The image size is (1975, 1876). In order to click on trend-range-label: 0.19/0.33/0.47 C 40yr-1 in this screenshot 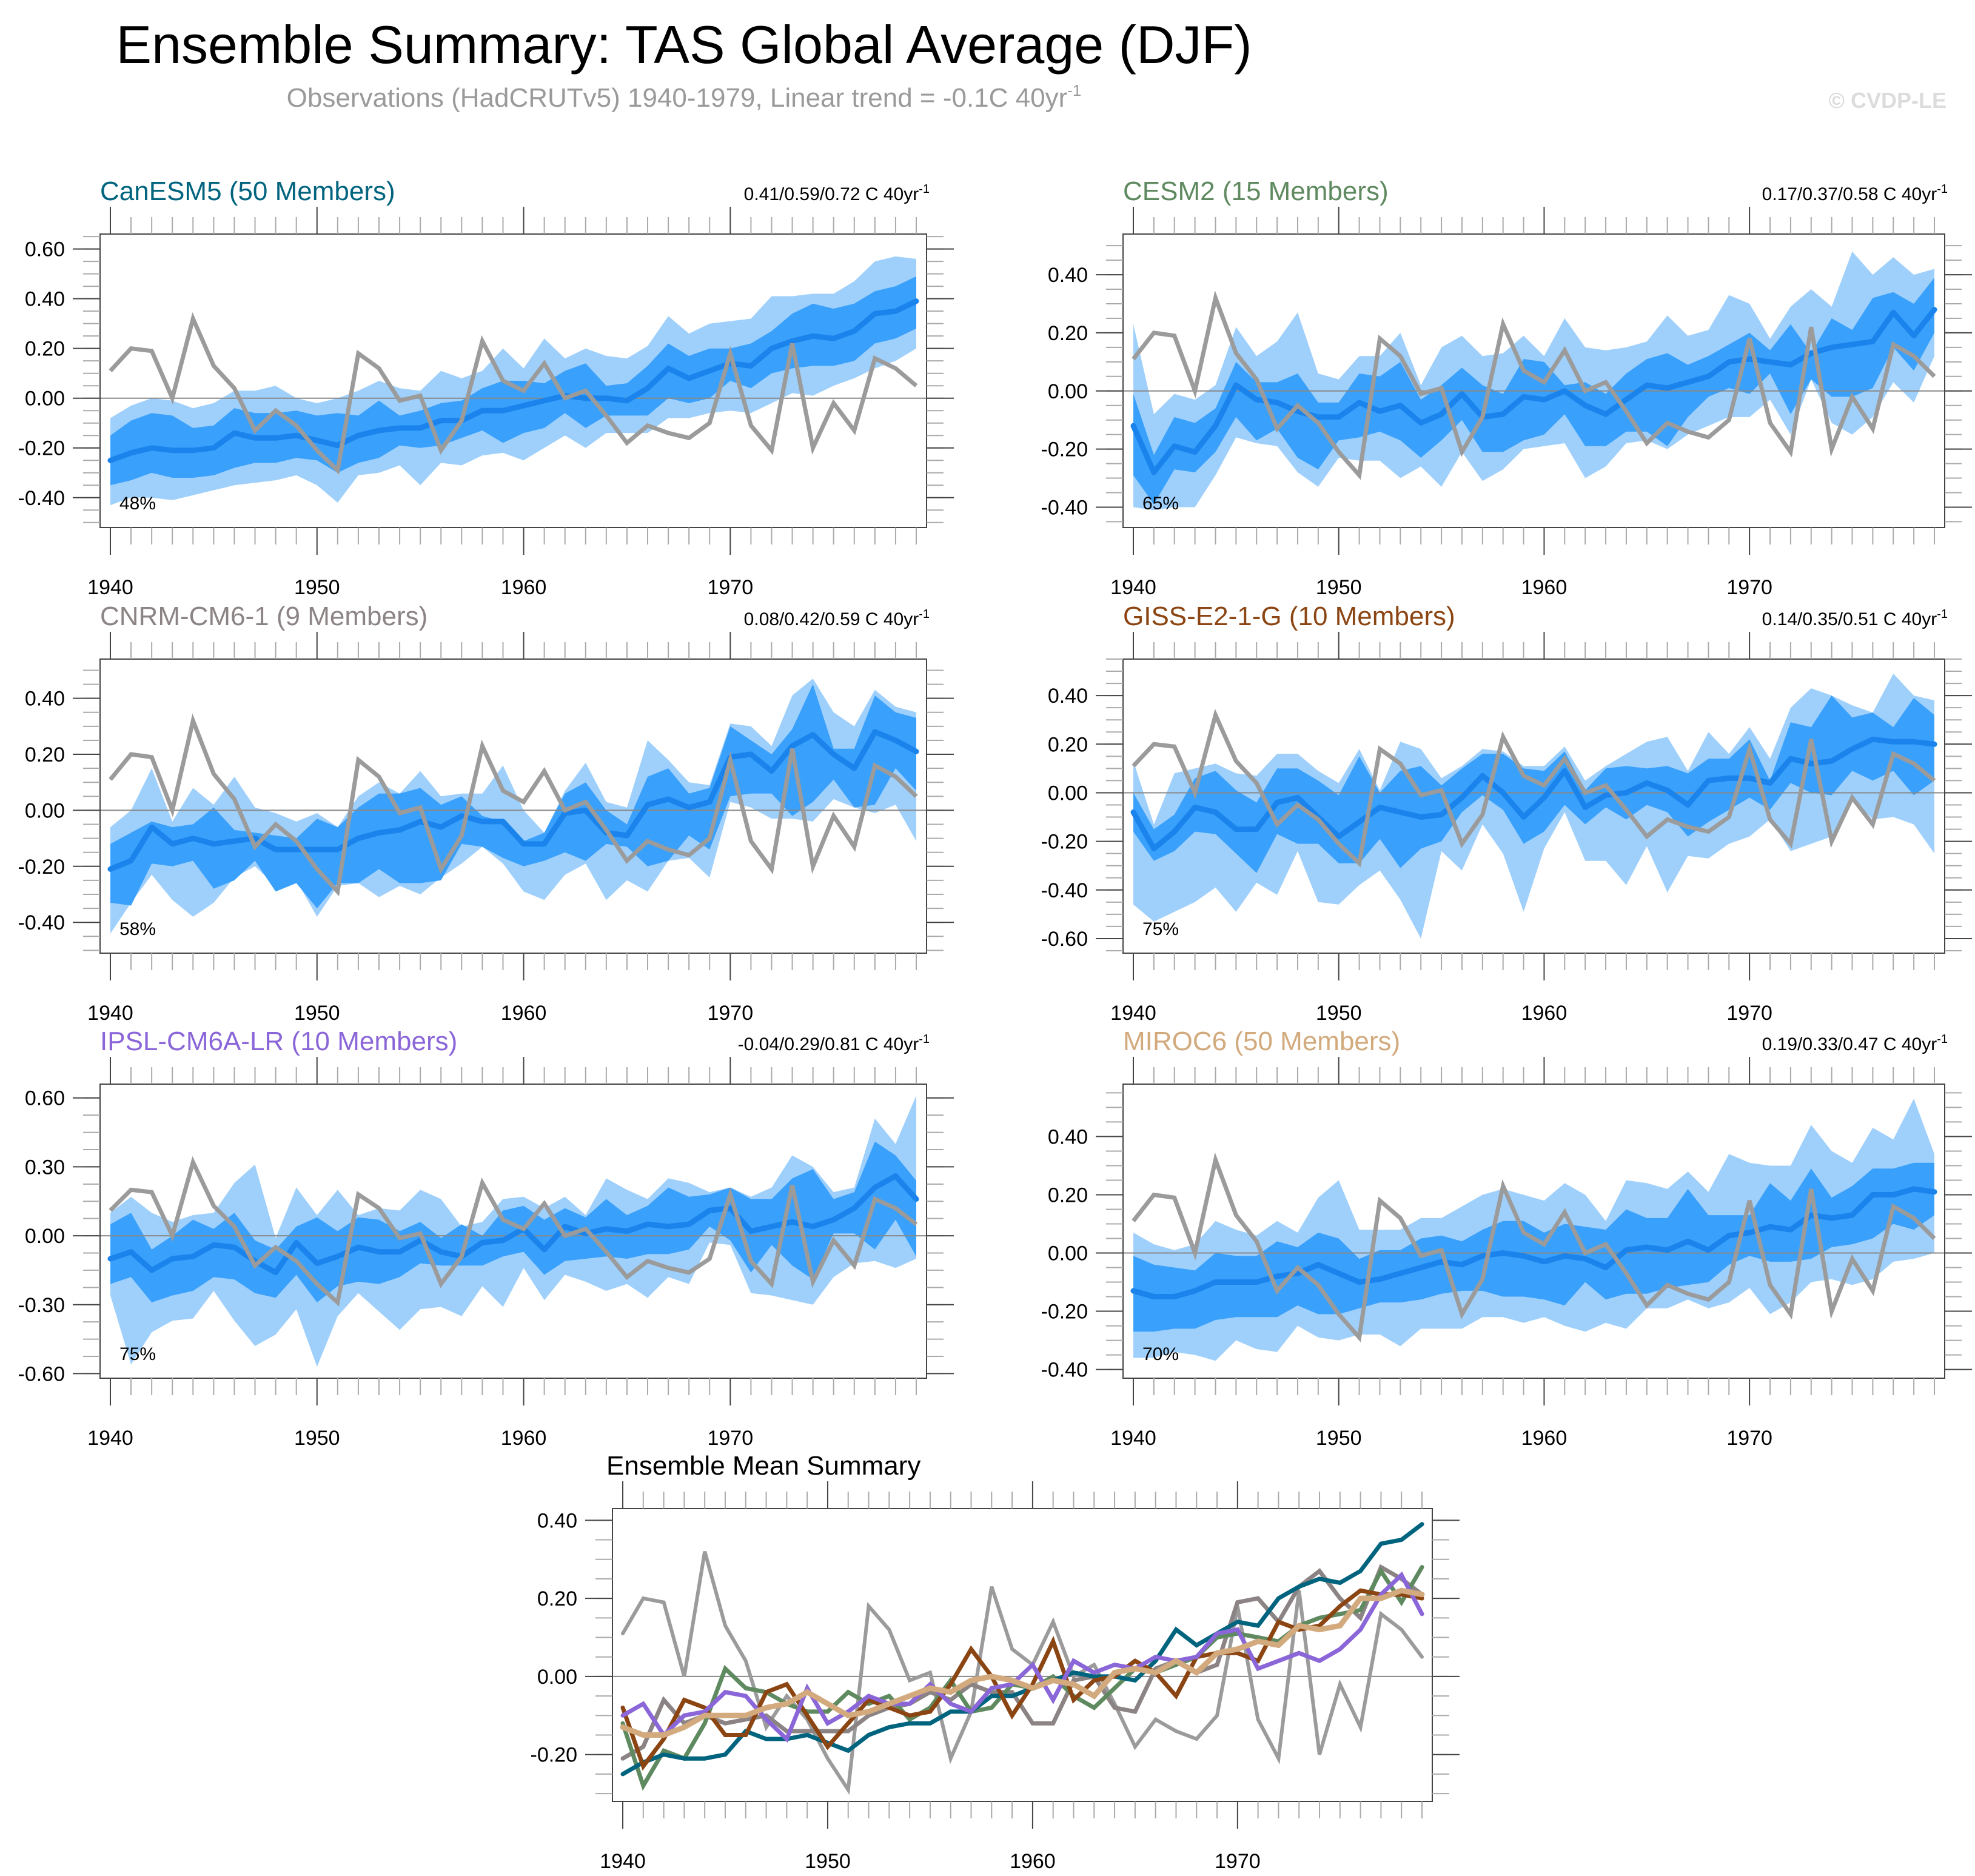, I will do `click(1855, 1043)`.